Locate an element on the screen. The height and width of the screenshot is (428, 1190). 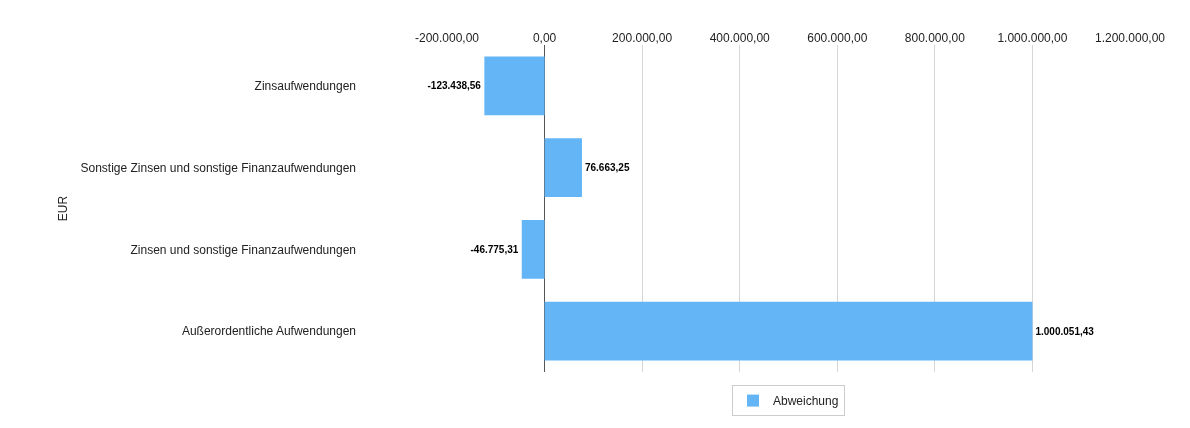
data-label: -123.438,56 is located at coordinates (454, 86).